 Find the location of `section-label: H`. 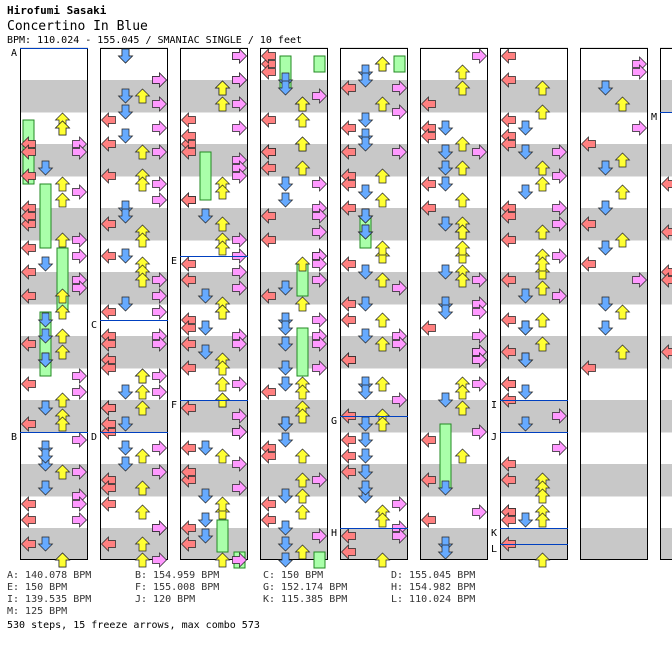

section-label: H is located at coordinates (334, 533).